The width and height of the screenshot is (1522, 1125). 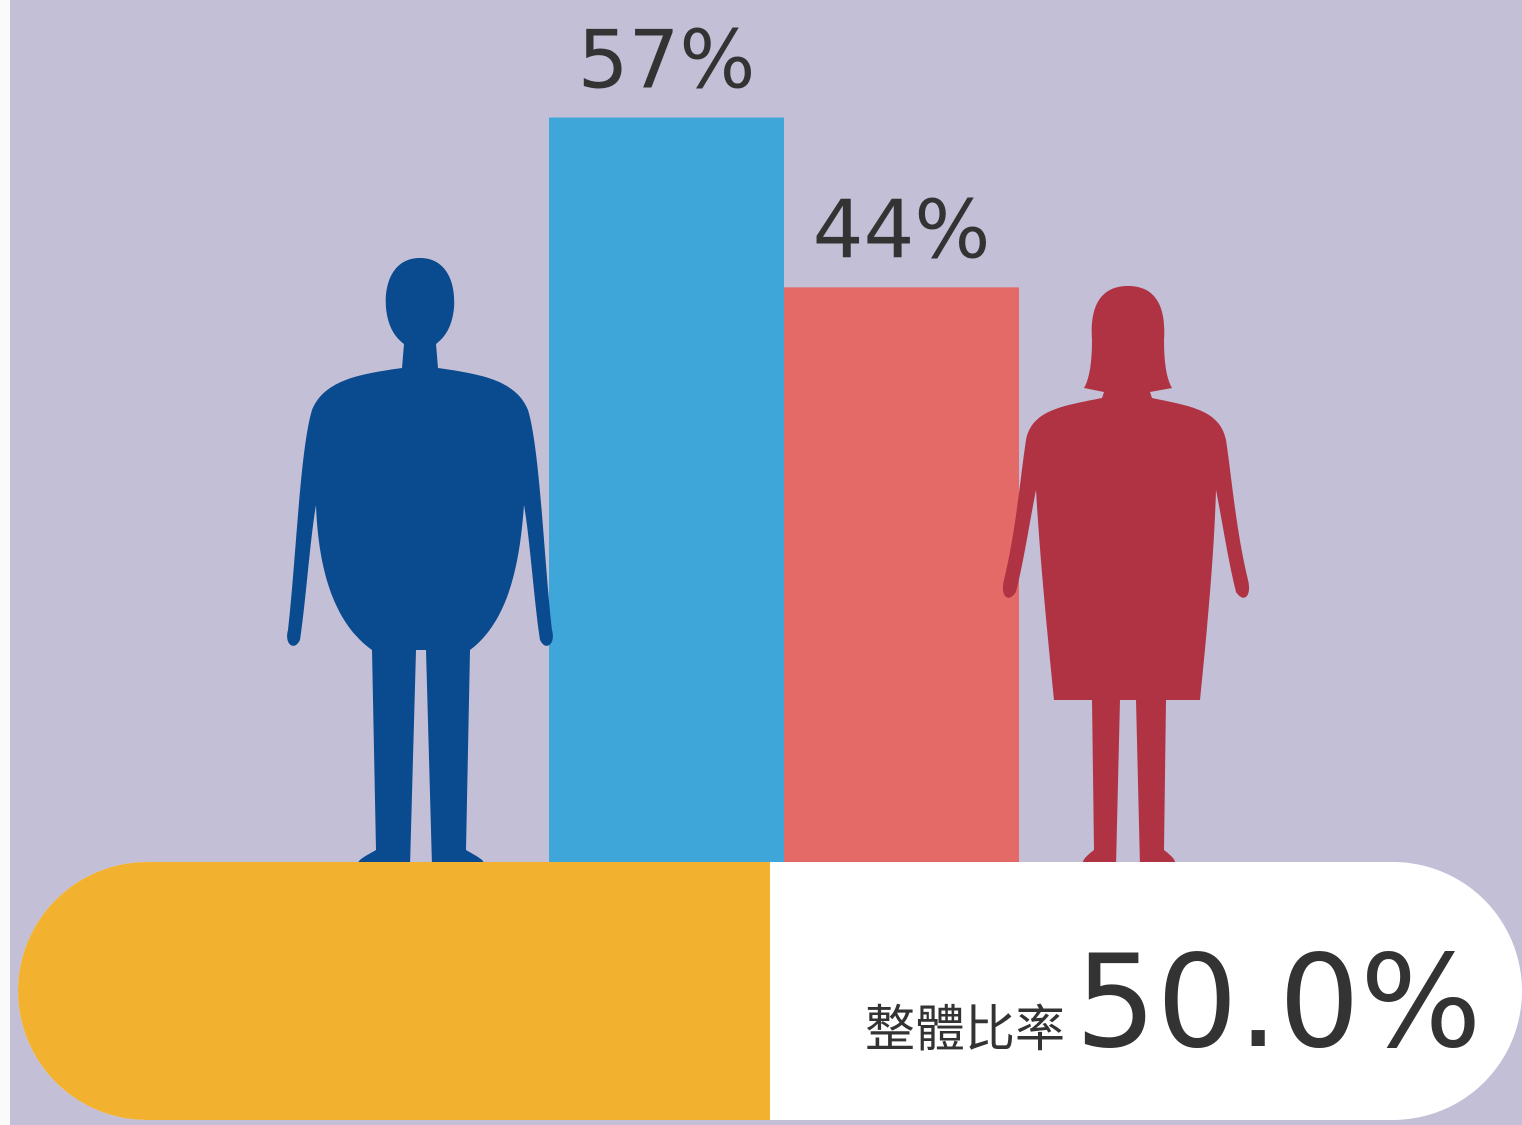 I want to click on overall-fill, so click(x=394, y=991).